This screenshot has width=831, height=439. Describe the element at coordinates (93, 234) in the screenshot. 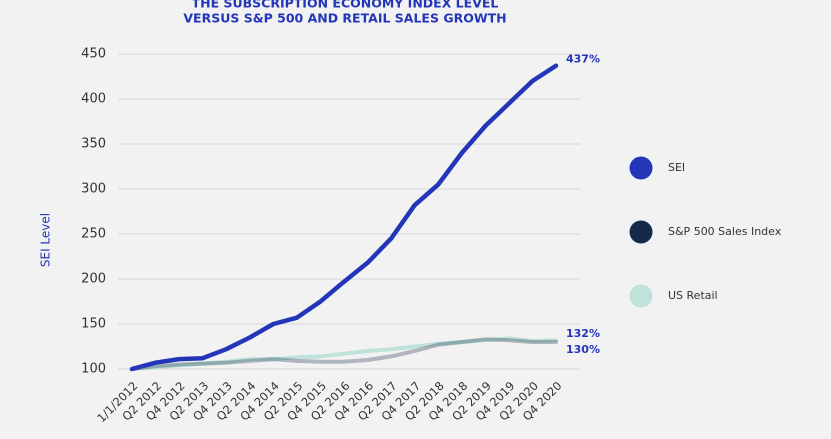

I see `y-tick-label: 250` at that location.